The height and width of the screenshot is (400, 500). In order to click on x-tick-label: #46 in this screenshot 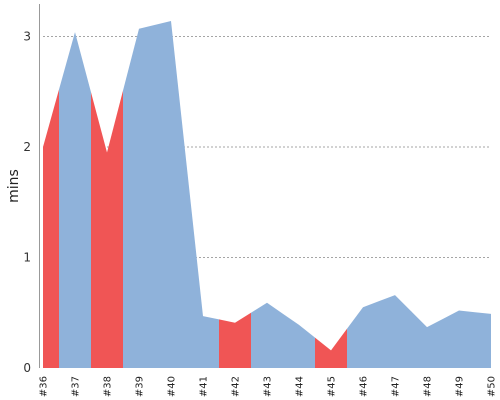, I will do `click(364, 386)`.